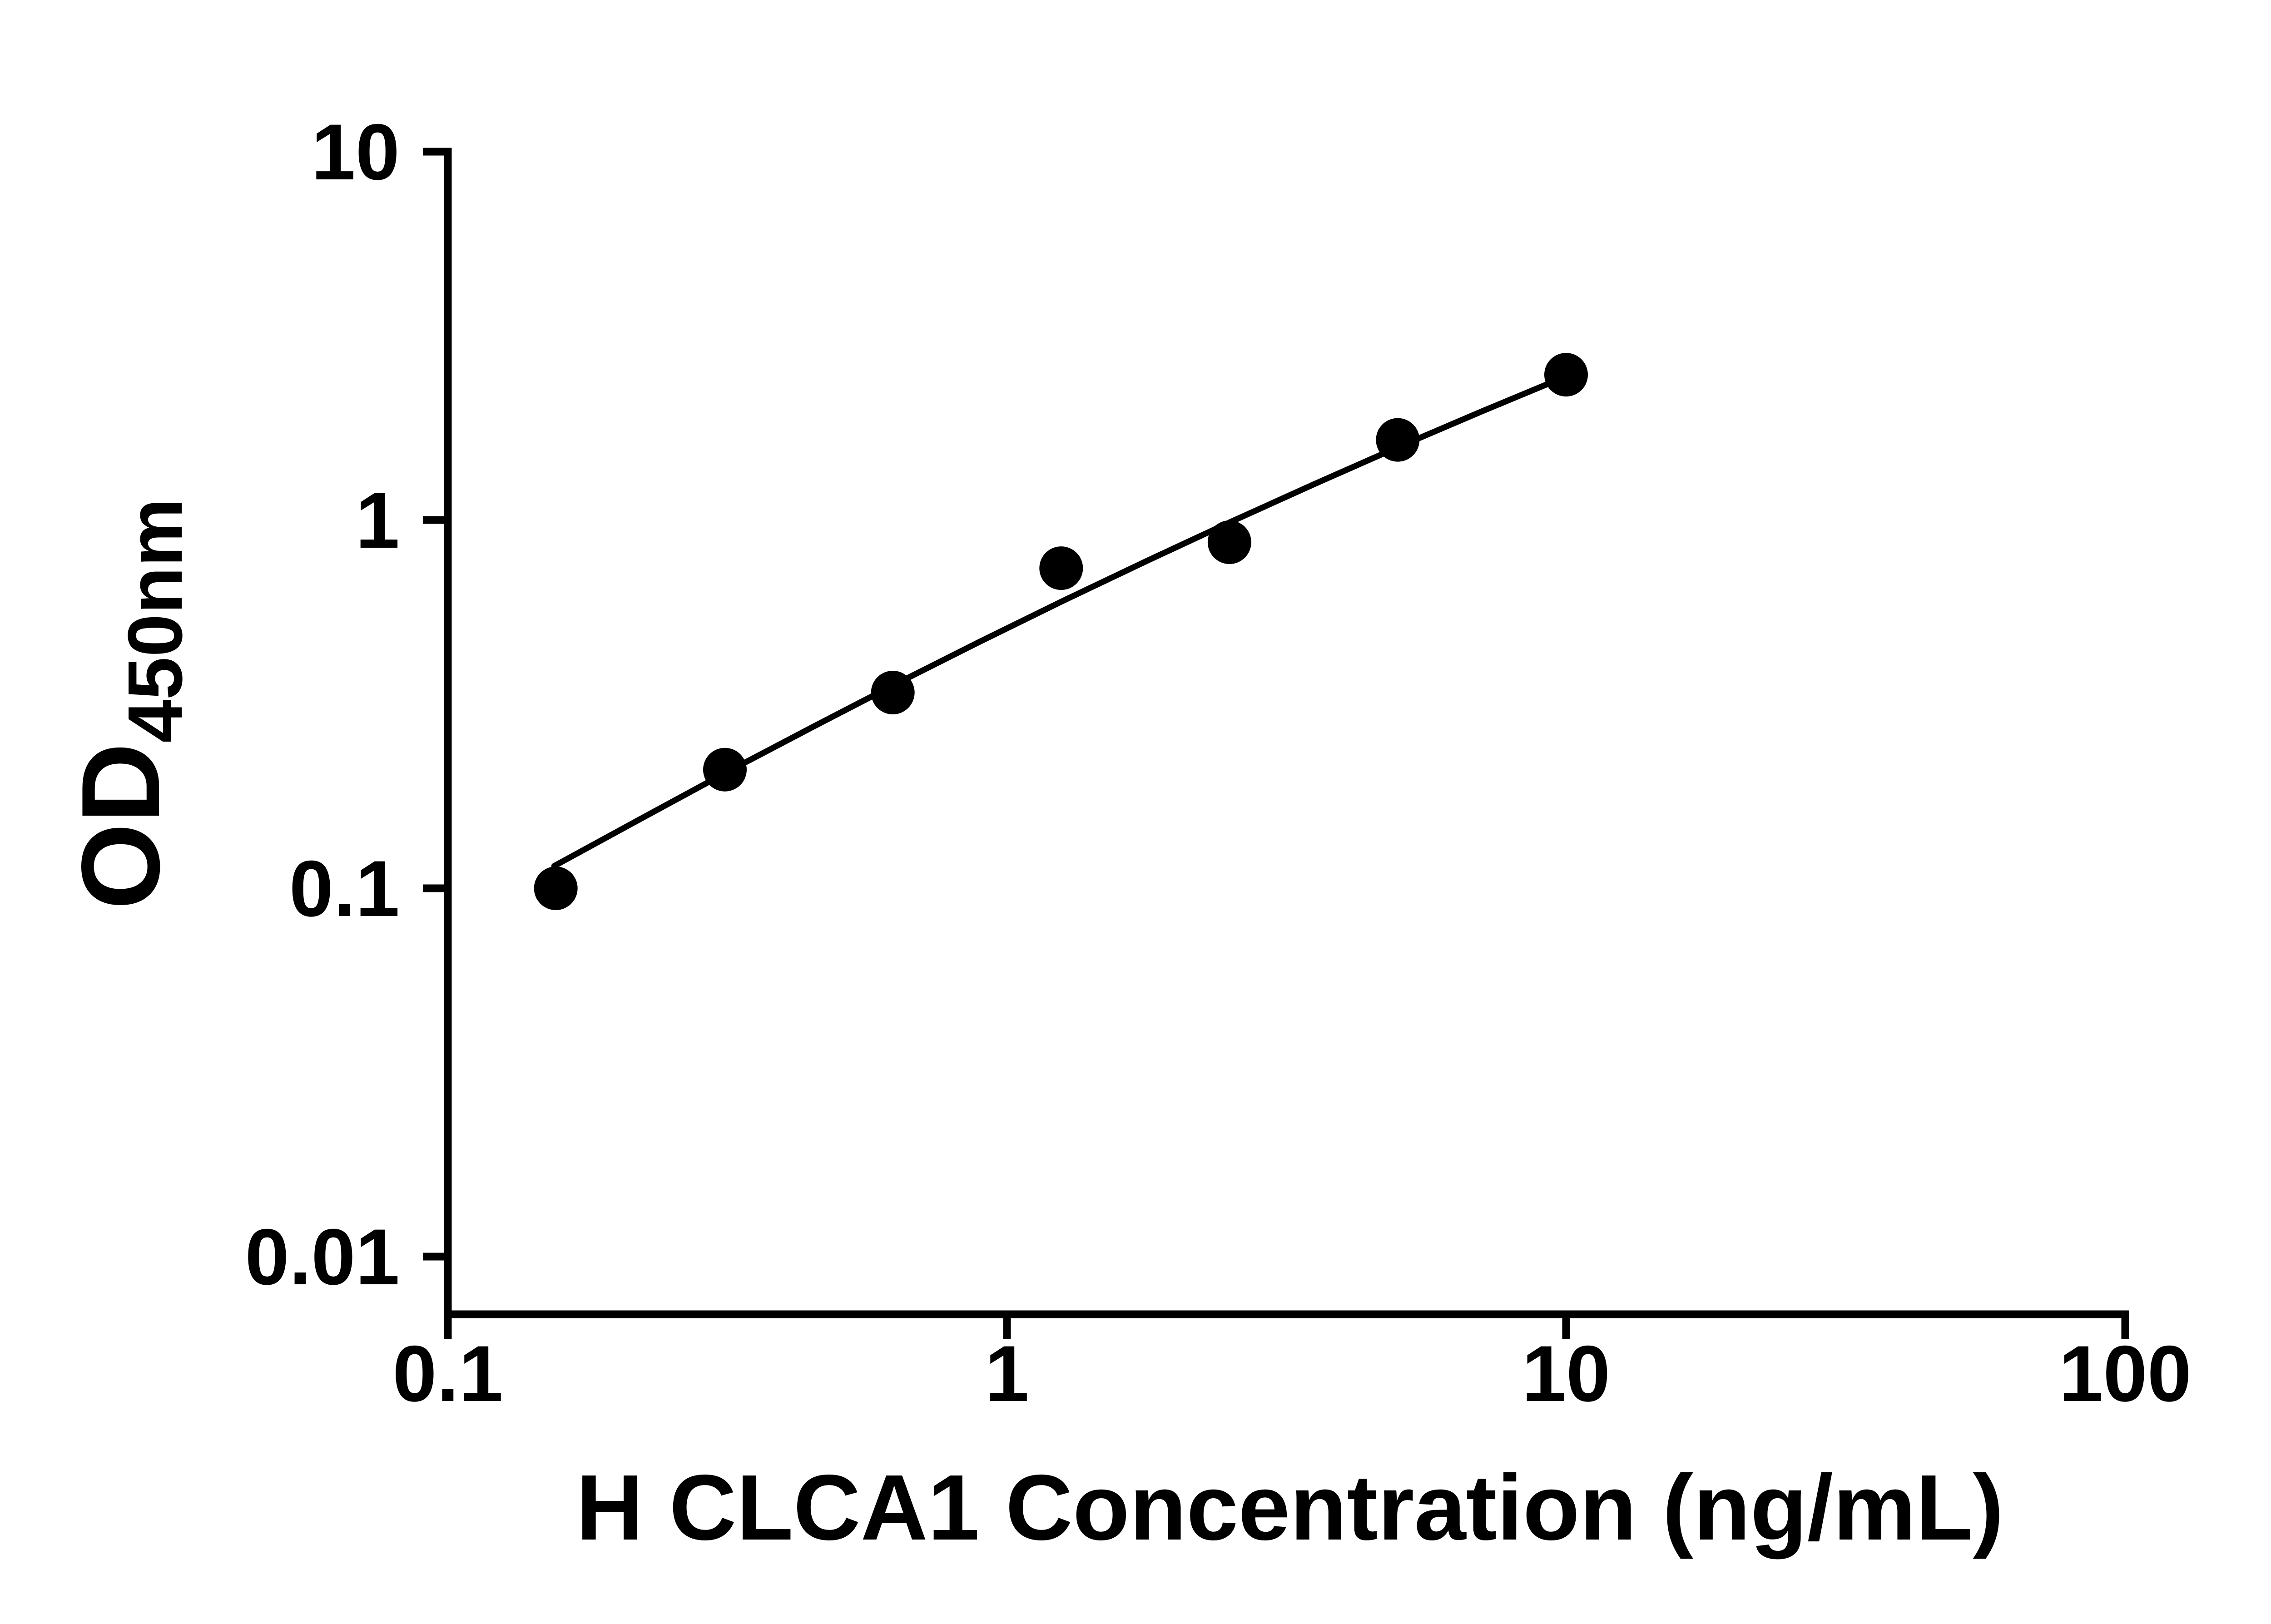  Describe the element at coordinates (447, 1374) in the screenshot. I see `x-tick-label: 0.1` at that location.